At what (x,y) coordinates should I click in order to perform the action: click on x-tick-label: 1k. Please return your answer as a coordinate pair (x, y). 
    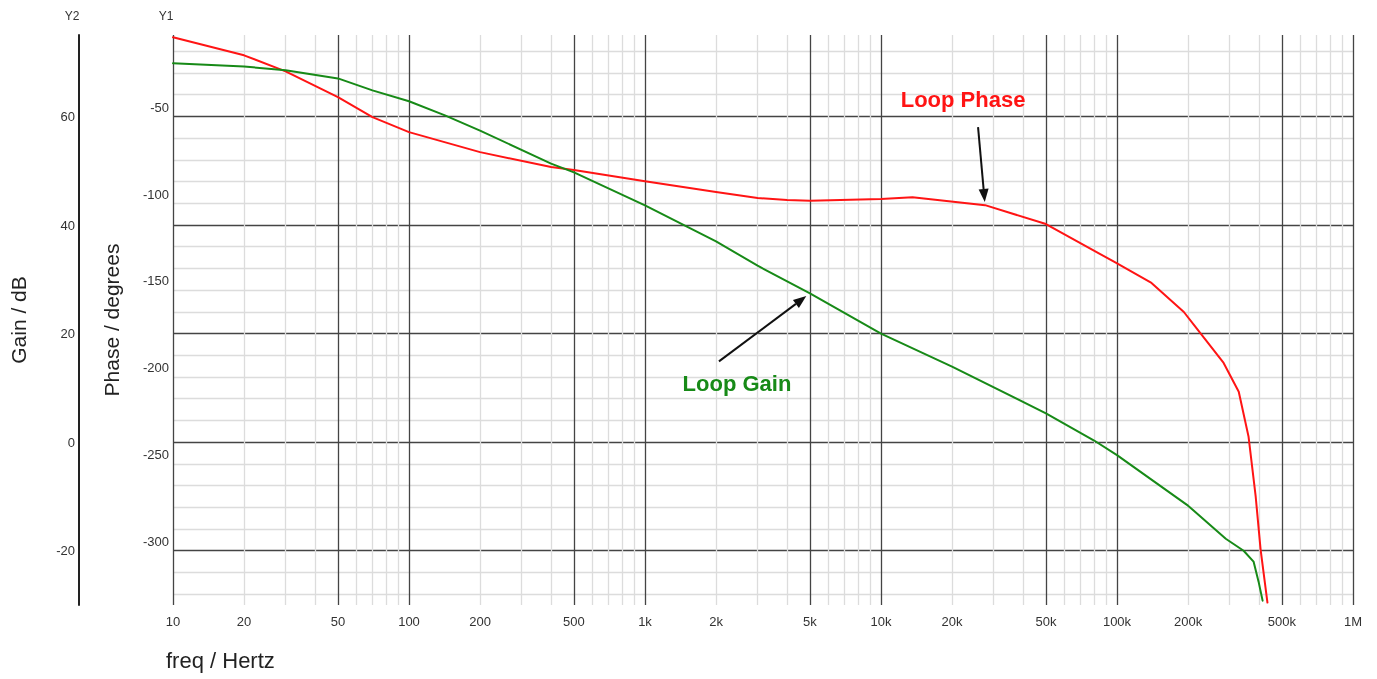
    Looking at the image, I should click on (645, 621).